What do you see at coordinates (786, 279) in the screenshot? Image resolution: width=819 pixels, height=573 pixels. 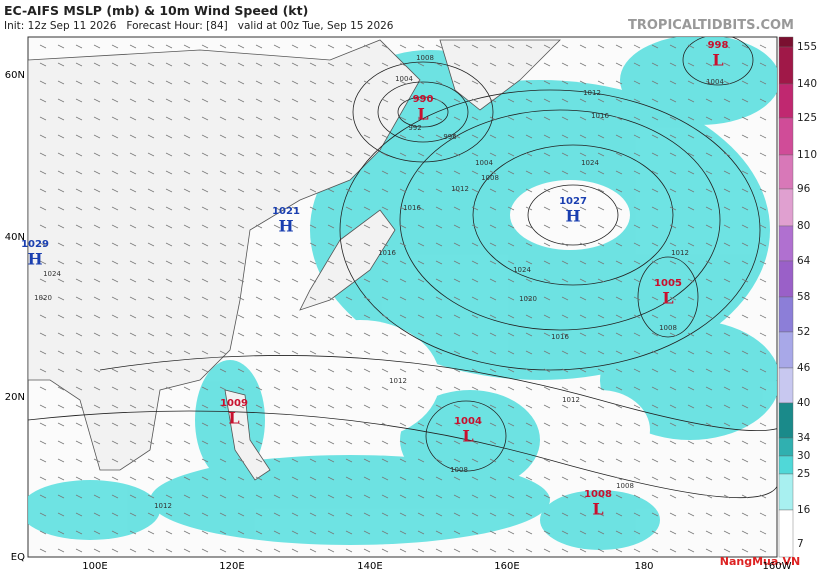 I see `colorbar-swatch` at bounding box center [786, 279].